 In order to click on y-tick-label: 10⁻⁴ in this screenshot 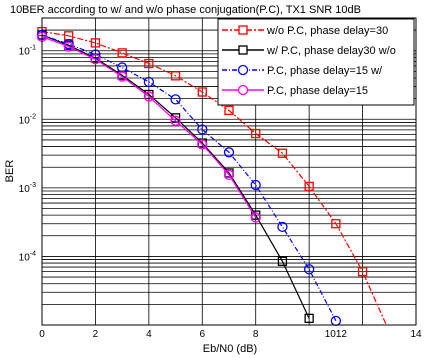, I will do `click(27, 256)`.